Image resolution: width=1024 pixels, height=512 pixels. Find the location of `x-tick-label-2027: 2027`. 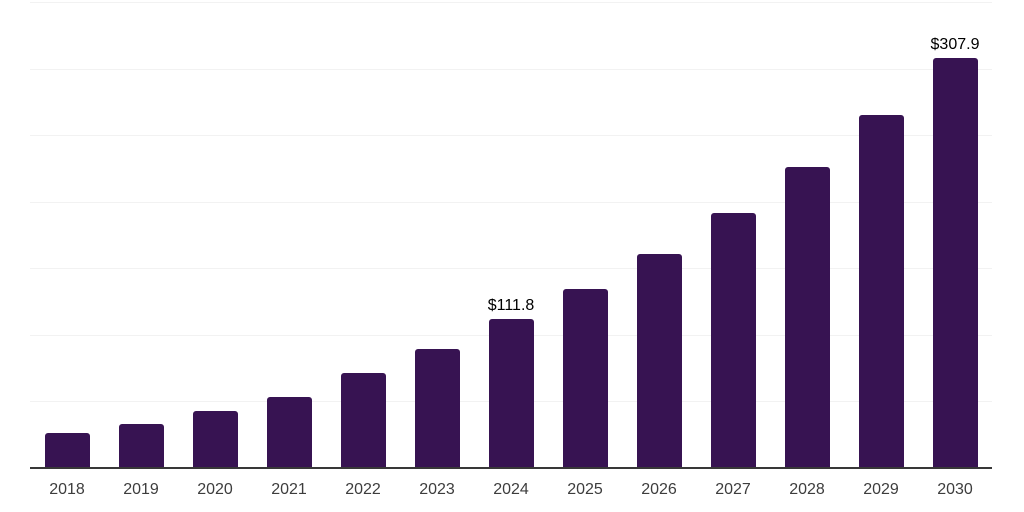

x-tick-label-2027: 2027 is located at coordinates (733, 489).